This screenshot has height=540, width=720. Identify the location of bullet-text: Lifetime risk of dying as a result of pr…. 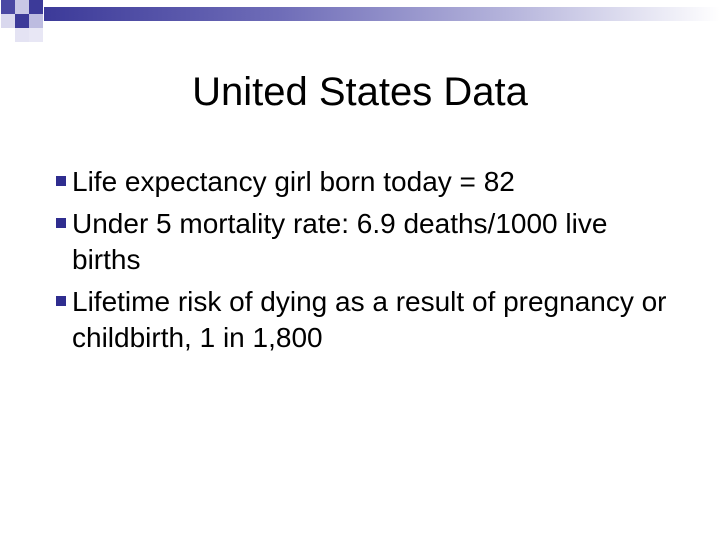
(369, 319).